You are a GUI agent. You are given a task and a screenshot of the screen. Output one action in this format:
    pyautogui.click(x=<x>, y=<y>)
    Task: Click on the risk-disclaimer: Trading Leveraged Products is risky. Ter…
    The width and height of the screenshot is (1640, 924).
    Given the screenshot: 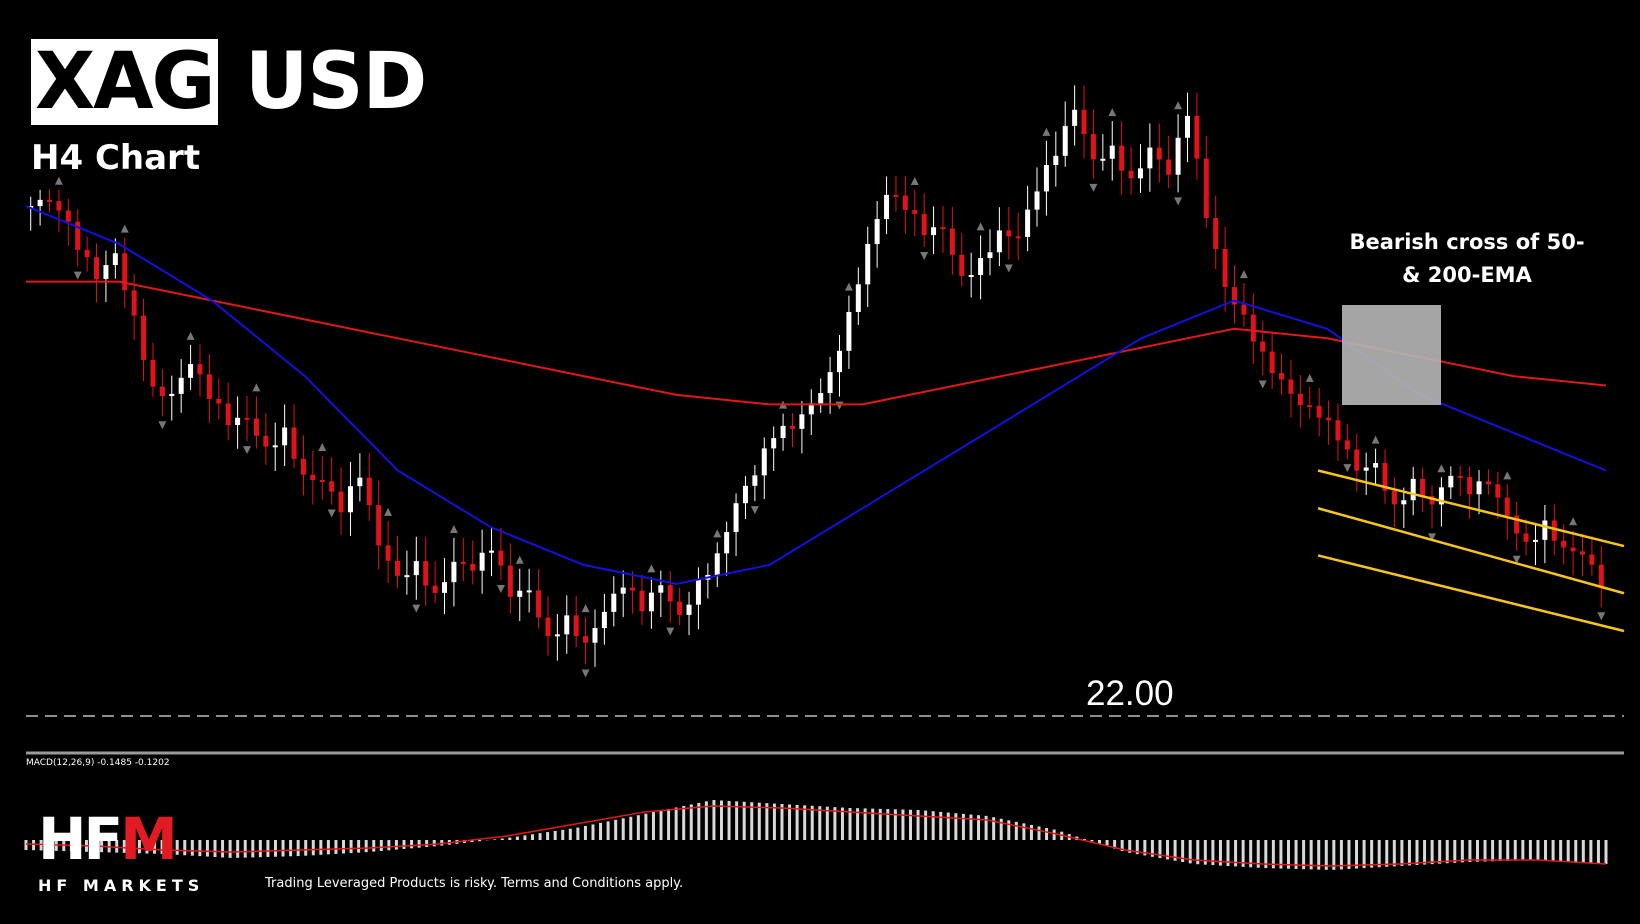 What is the action you would take?
    pyautogui.click(x=474, y=883)
    